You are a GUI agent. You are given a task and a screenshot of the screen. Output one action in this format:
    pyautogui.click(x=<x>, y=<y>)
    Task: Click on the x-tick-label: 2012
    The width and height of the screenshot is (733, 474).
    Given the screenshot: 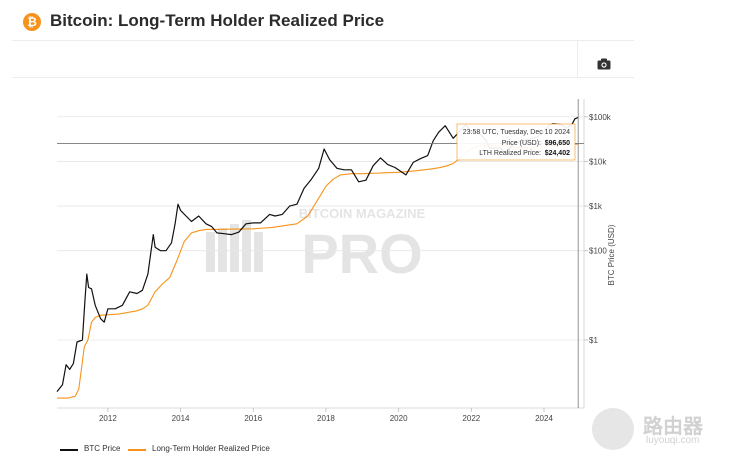 What is the action you would take?
    pyautogui.click(x=108, y=418)
    